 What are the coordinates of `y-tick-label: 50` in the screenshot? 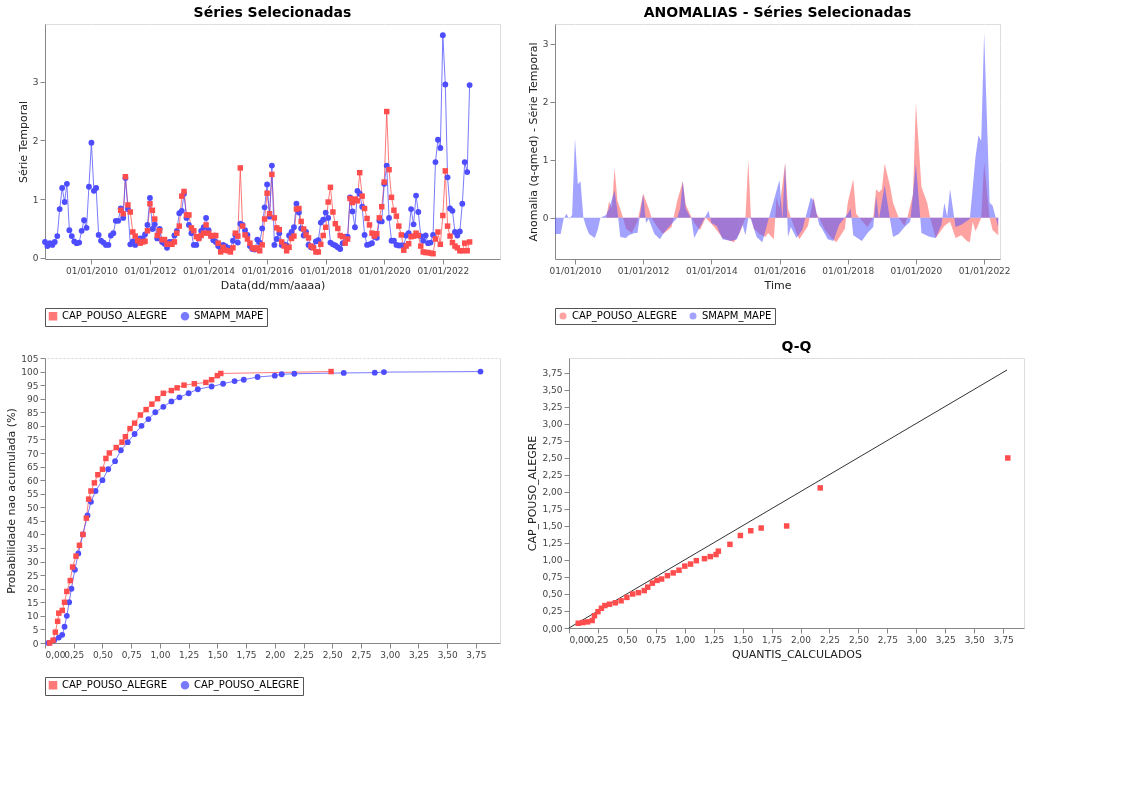 It's located at (33, 507).